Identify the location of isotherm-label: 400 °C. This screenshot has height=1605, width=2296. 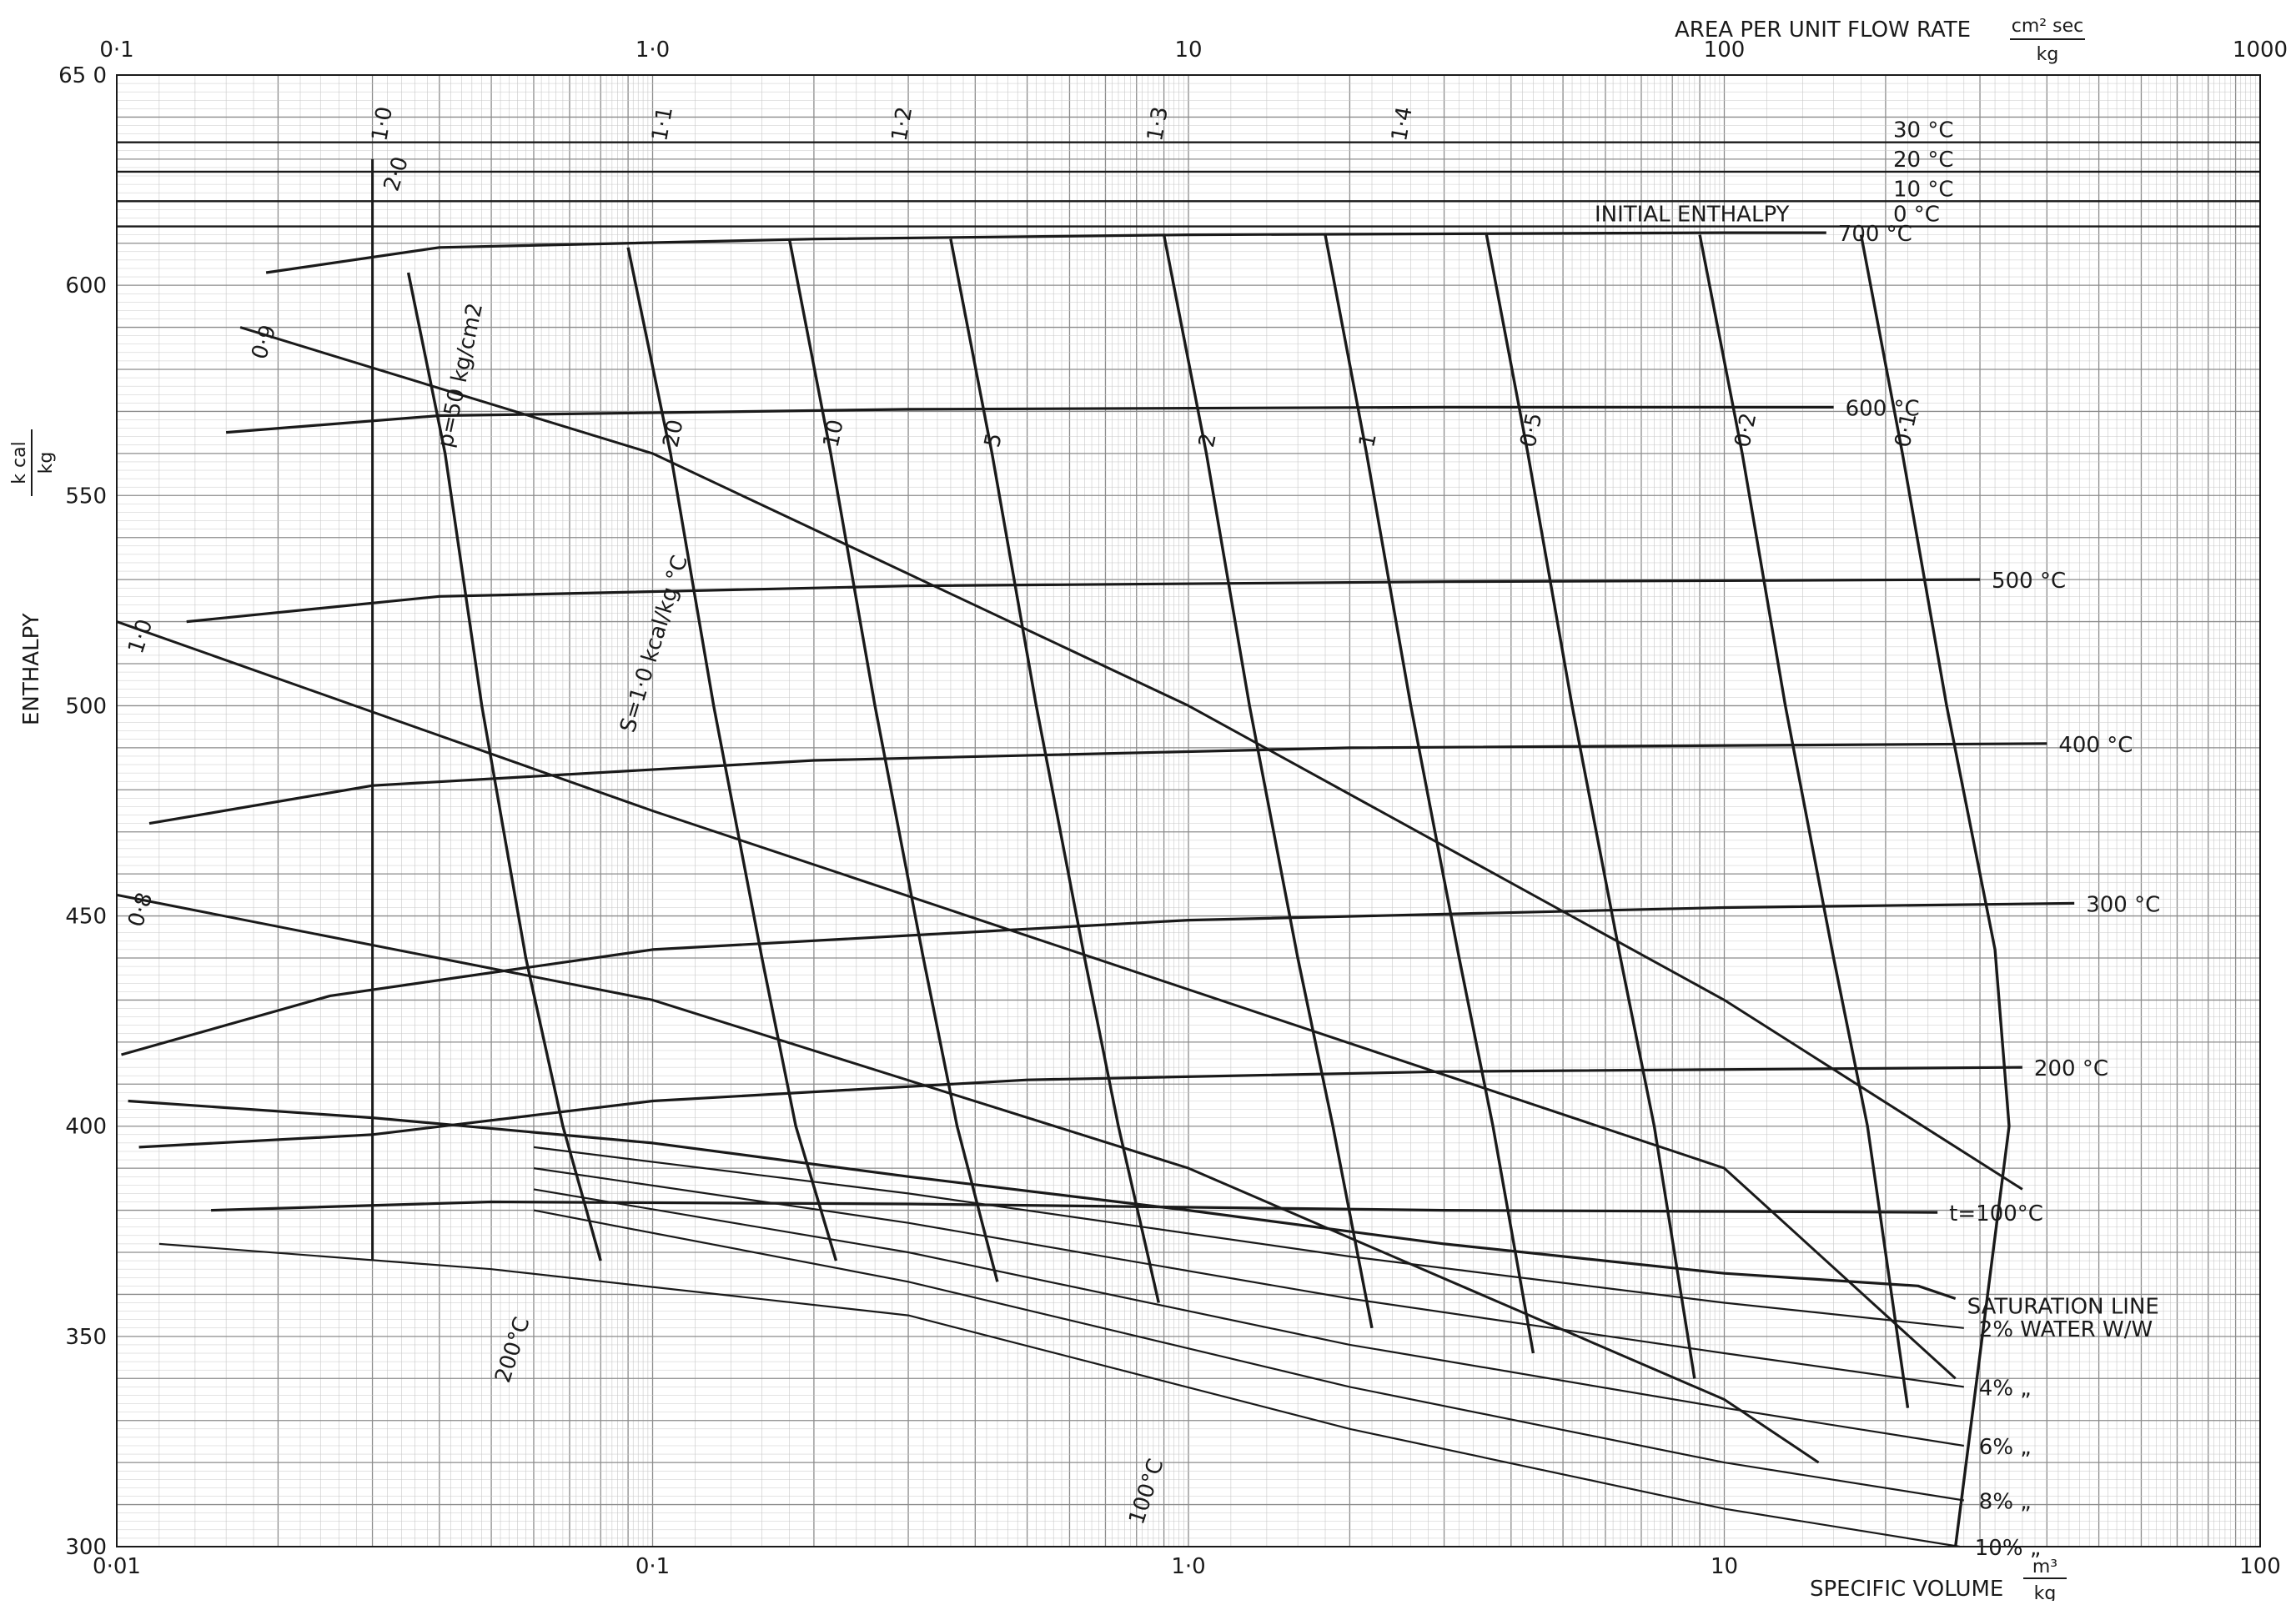
(2096, 745).